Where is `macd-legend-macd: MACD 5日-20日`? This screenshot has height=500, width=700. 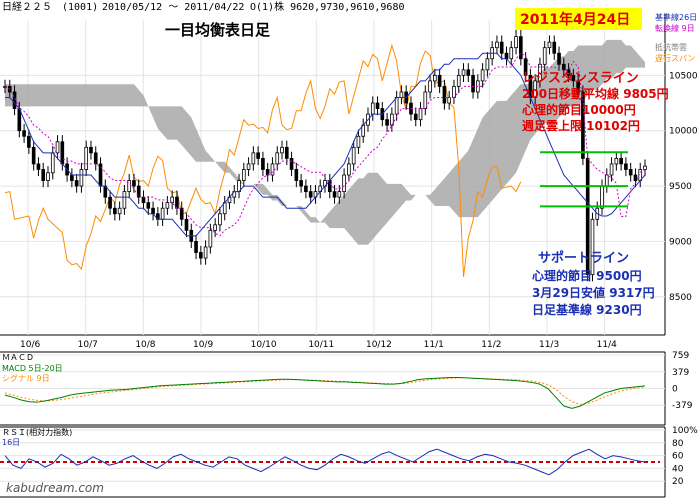 macd-legend-macd: MACD 5日-20日 is located at coordinates (32, 368).